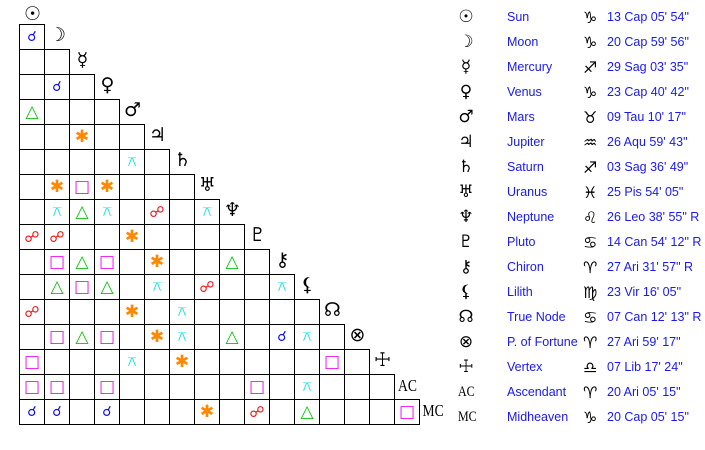  What do you see at coordinates (577, 167) in the screenshot?
I see `planet-row: ♄ Saturn ♐ 03 Sag 36' 49"` at bounding box center [577, 167].